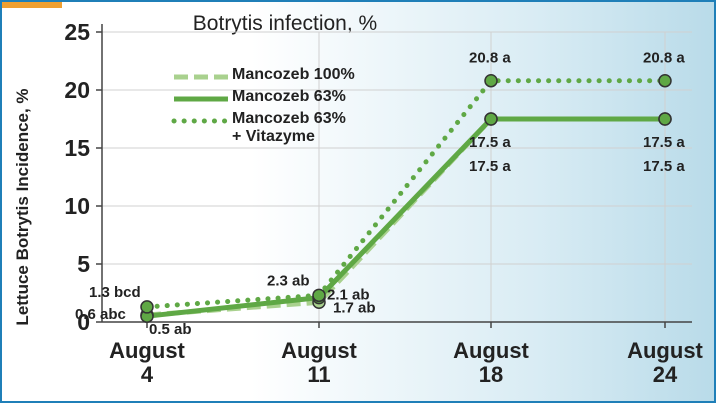  What do you see at coordinates (491, 362) in the screenshot?
I see `x-tick-label: August 18` at bounding box center [491, 362].